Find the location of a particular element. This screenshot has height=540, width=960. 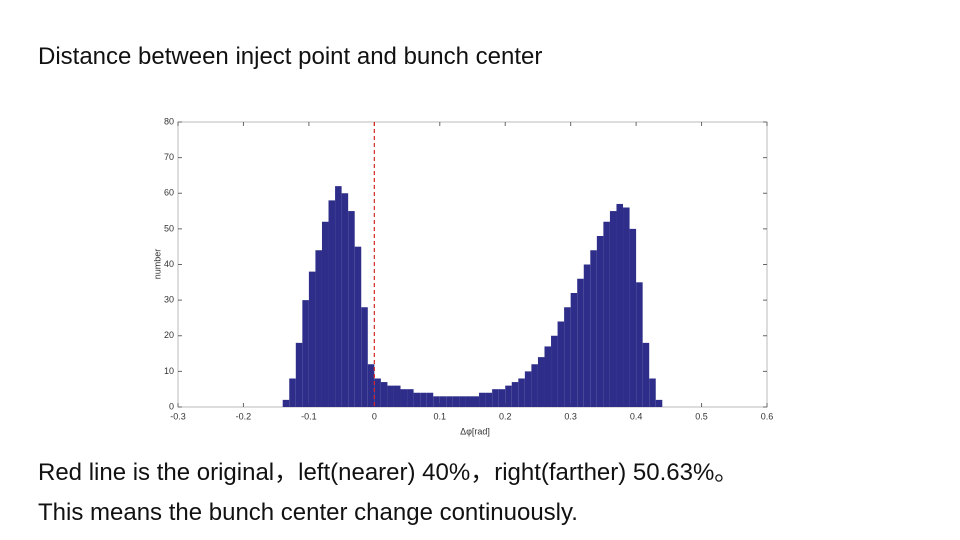

x-tick-label: 0 is located at coordinates (374, 416).